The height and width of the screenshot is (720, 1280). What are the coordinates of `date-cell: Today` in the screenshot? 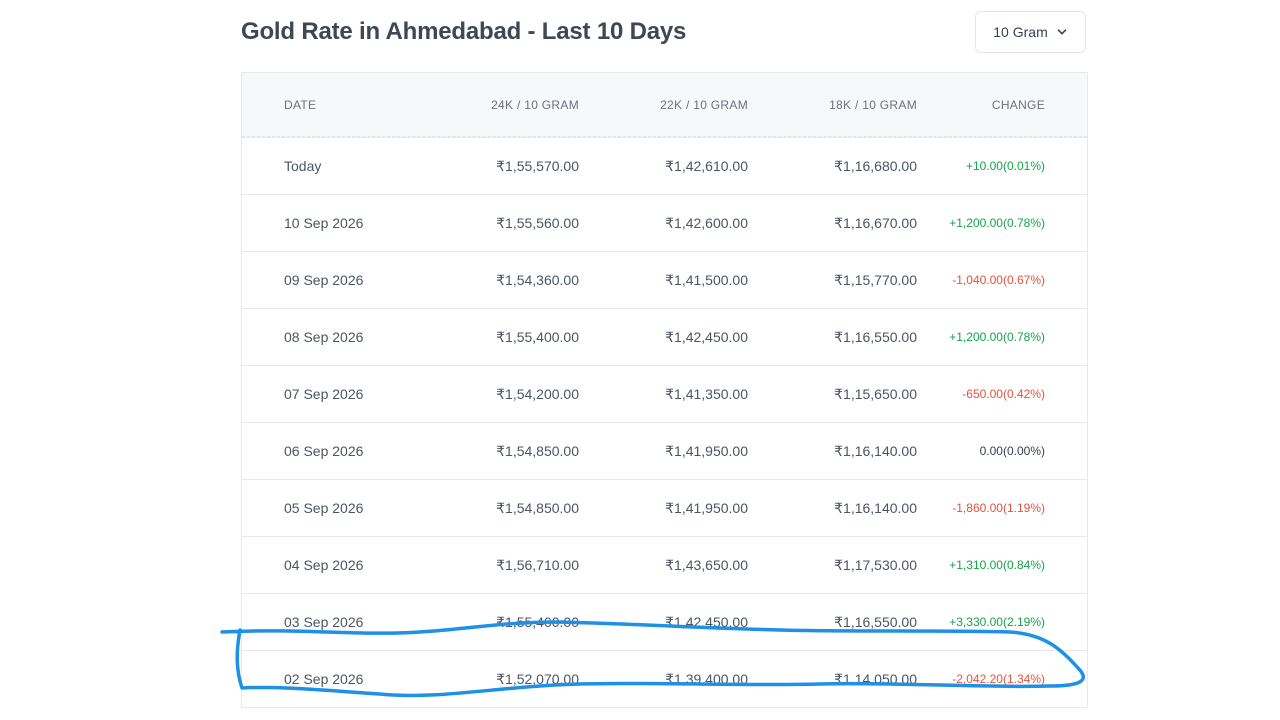 It's located at (303, 166).